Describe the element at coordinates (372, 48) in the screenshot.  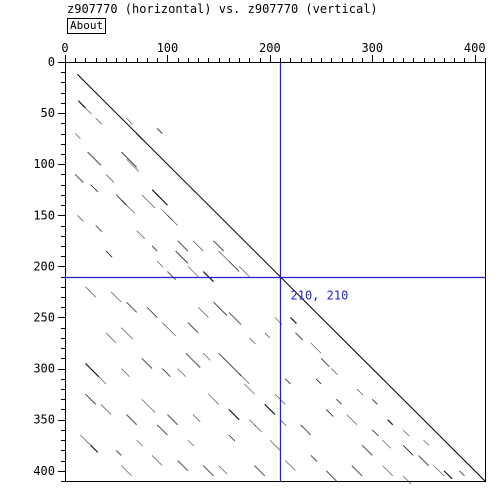
I see `x-tick-label: 300` at that location.